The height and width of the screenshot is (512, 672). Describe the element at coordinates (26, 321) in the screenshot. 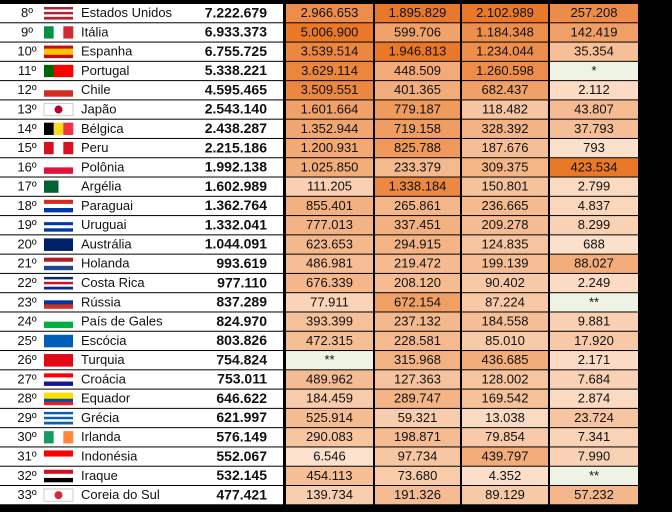

I see `rank: 24º` at that location.